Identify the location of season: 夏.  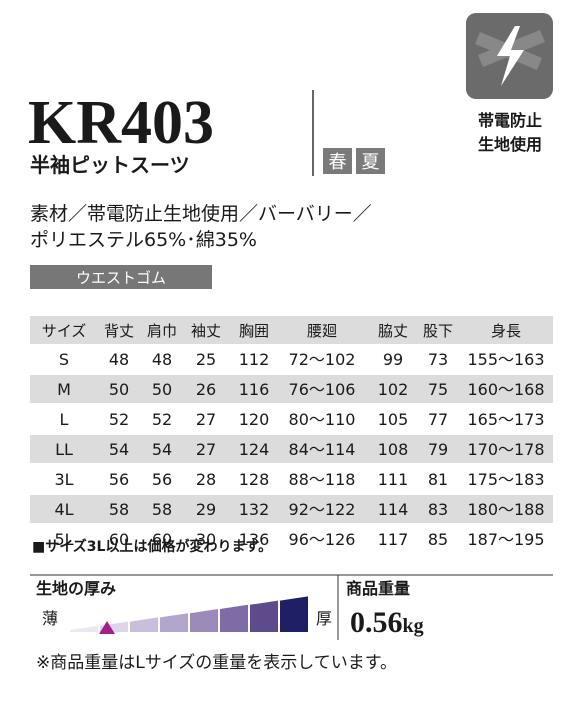
(371, 162).